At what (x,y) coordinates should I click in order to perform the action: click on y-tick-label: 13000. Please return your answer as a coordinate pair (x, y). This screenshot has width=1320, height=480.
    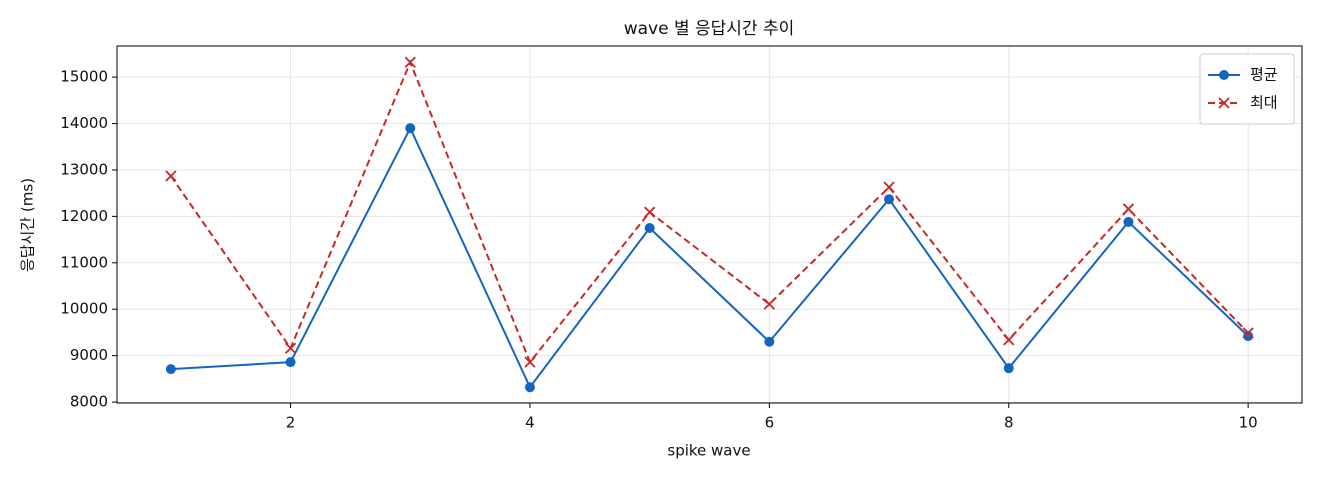
    Looking at the image, I should click on (84, 169).